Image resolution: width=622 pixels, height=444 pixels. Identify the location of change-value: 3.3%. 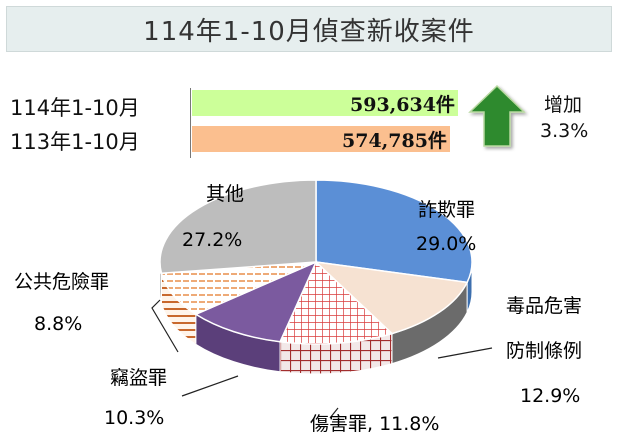
(564, 131).